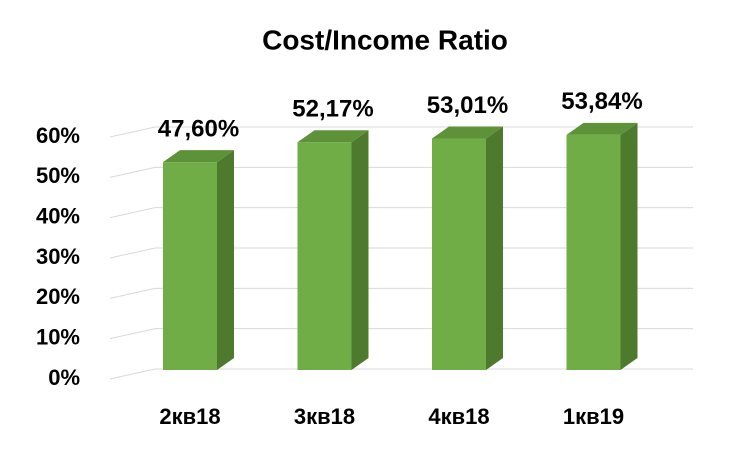 The width and height of the screenshot is (736, 454). I want to click on x-tick-label: 4кв18, so click(458, 416).